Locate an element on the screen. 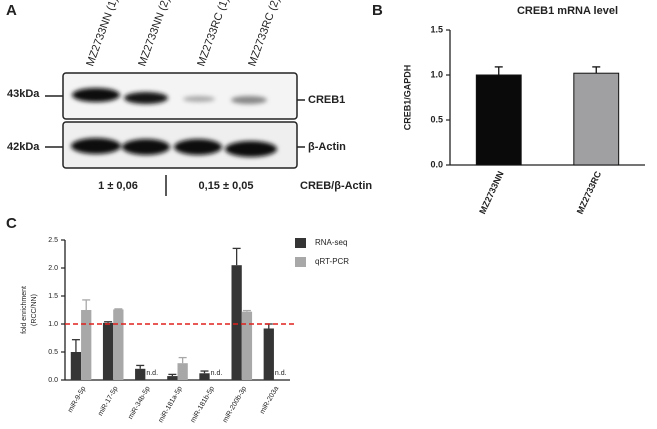  x-tick-label: miR-17-5p is located at coordinates (108, 401).